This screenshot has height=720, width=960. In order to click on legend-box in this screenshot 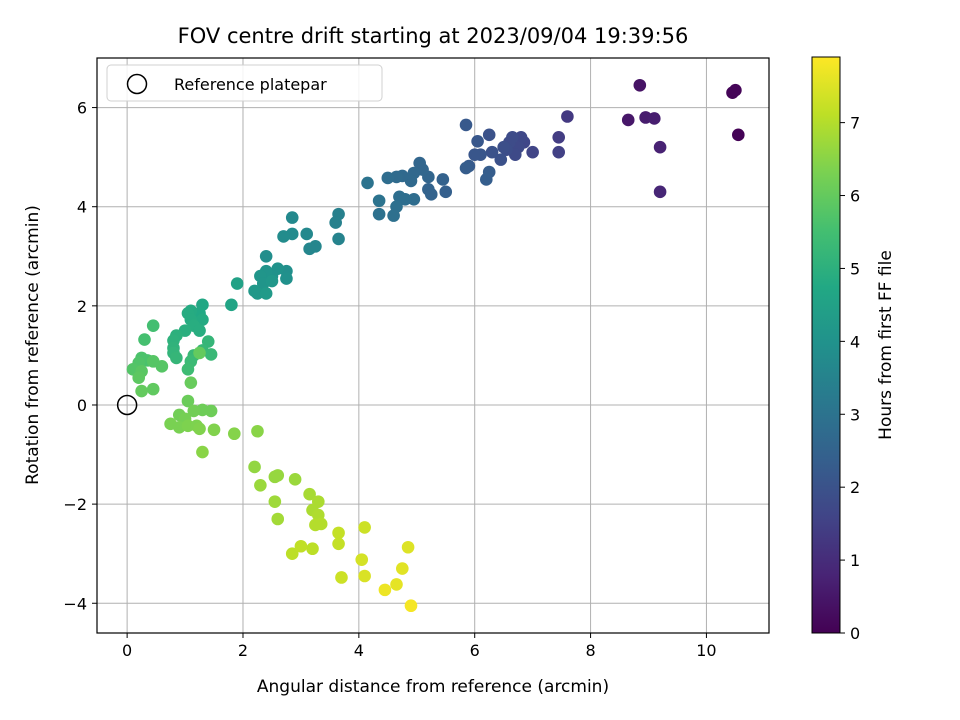, I will do `click(244, 83)`.